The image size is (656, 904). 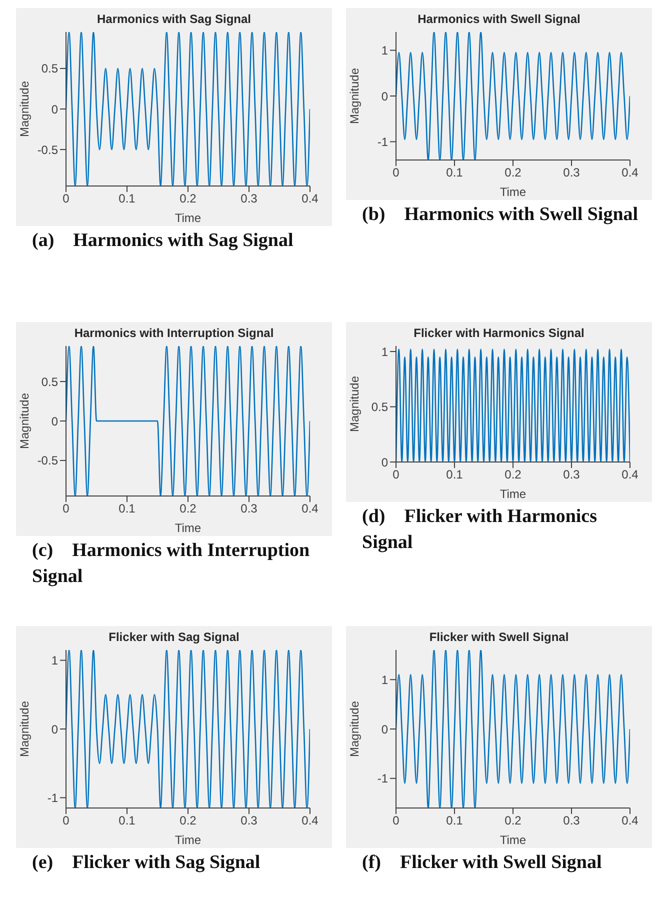 What do you see at coordinates (174, 334) in the screenshot?
I see `chart-title: Harmonics with Interruption Signal` at bounding box center [174, 334].